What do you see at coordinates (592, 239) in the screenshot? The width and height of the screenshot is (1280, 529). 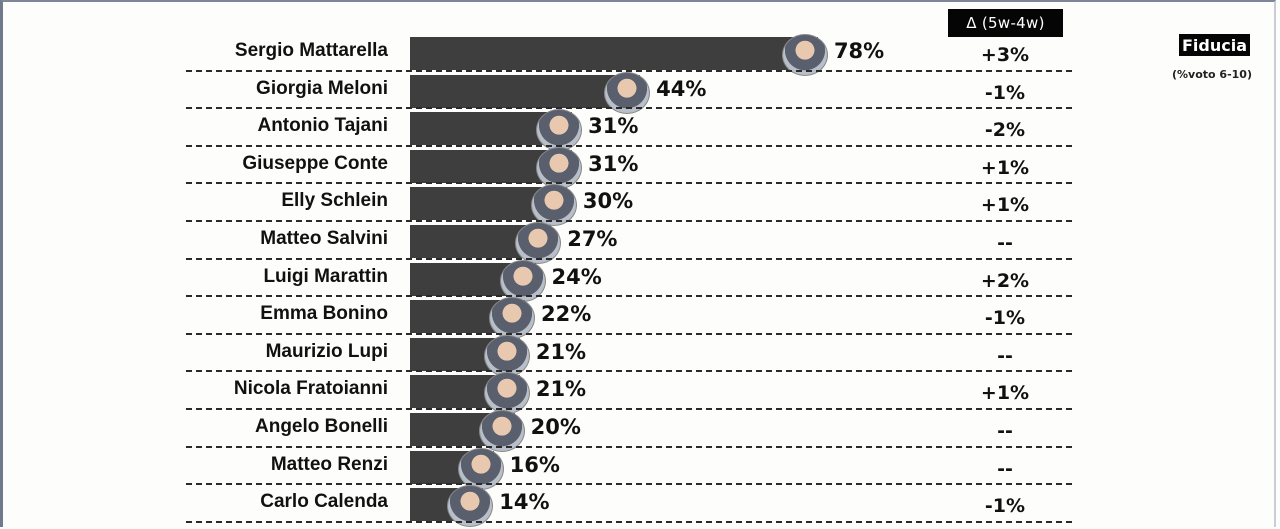 I see `trust-percentage: 27%` at bounding box center [592, 239].